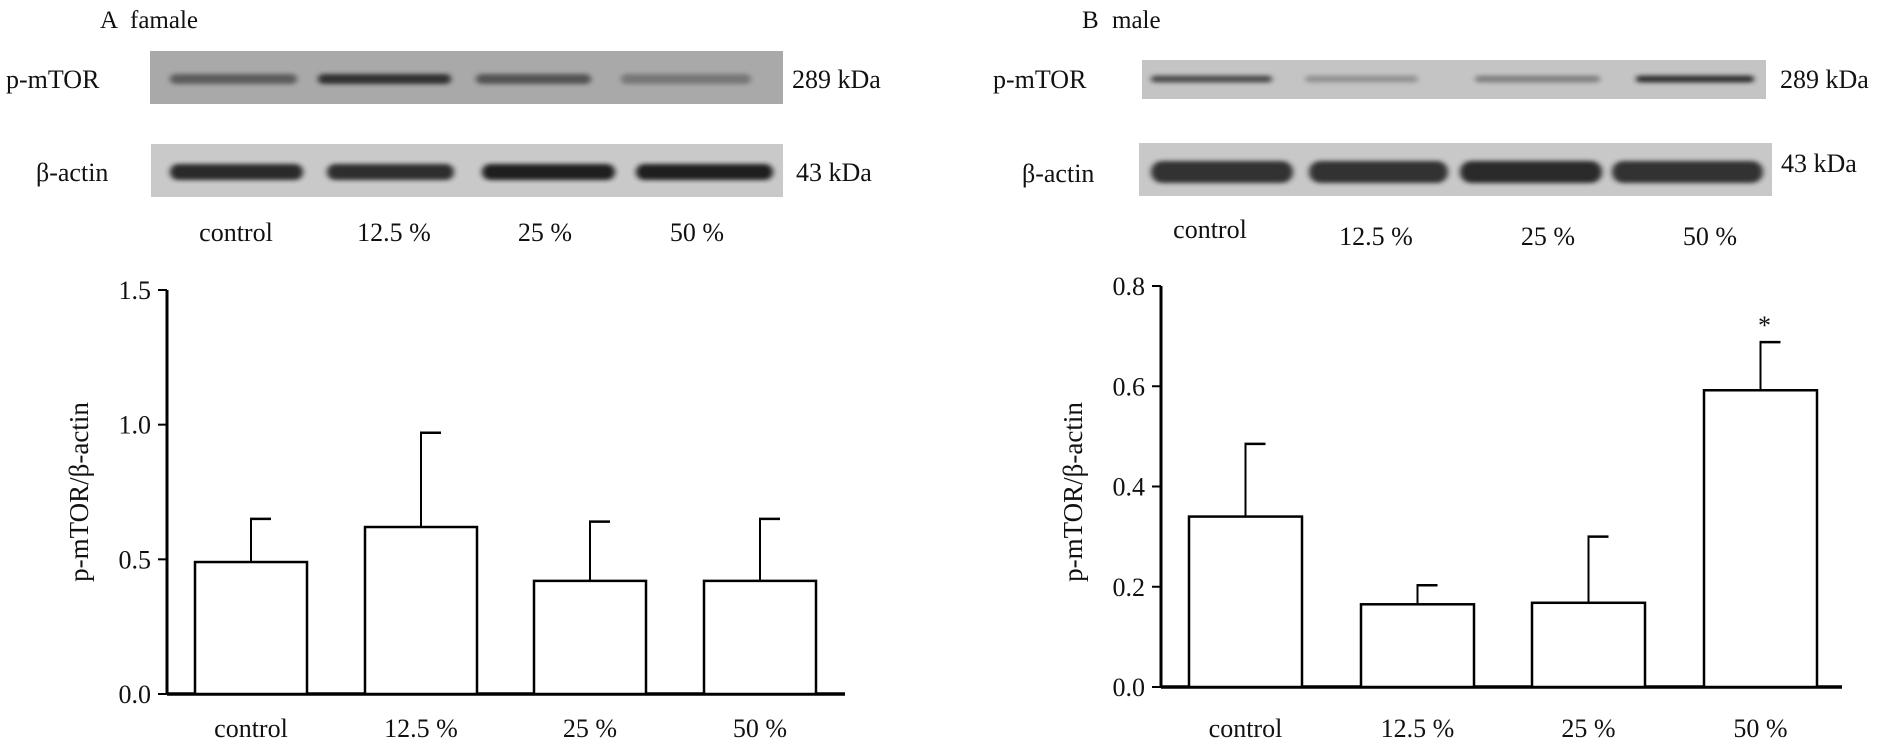  Describe the element at coordinates (1588, 728) in the screenshot. I see `panel-b-x-tick-label: 25 %` at that location.